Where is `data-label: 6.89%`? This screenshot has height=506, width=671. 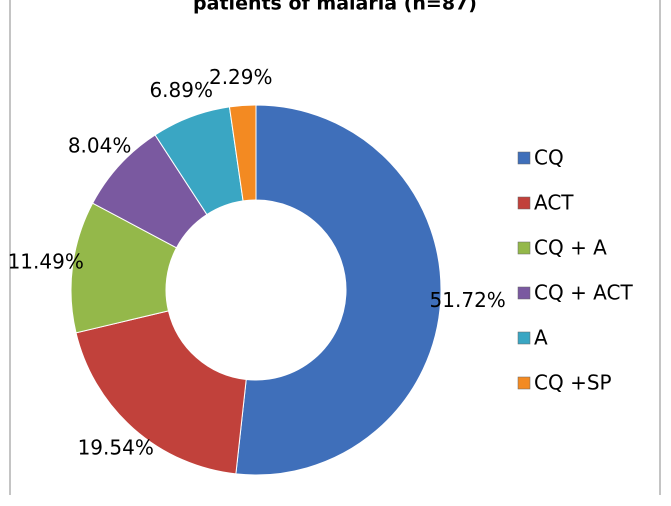 data-label: 6.89% is located at coordinates (181, 90).